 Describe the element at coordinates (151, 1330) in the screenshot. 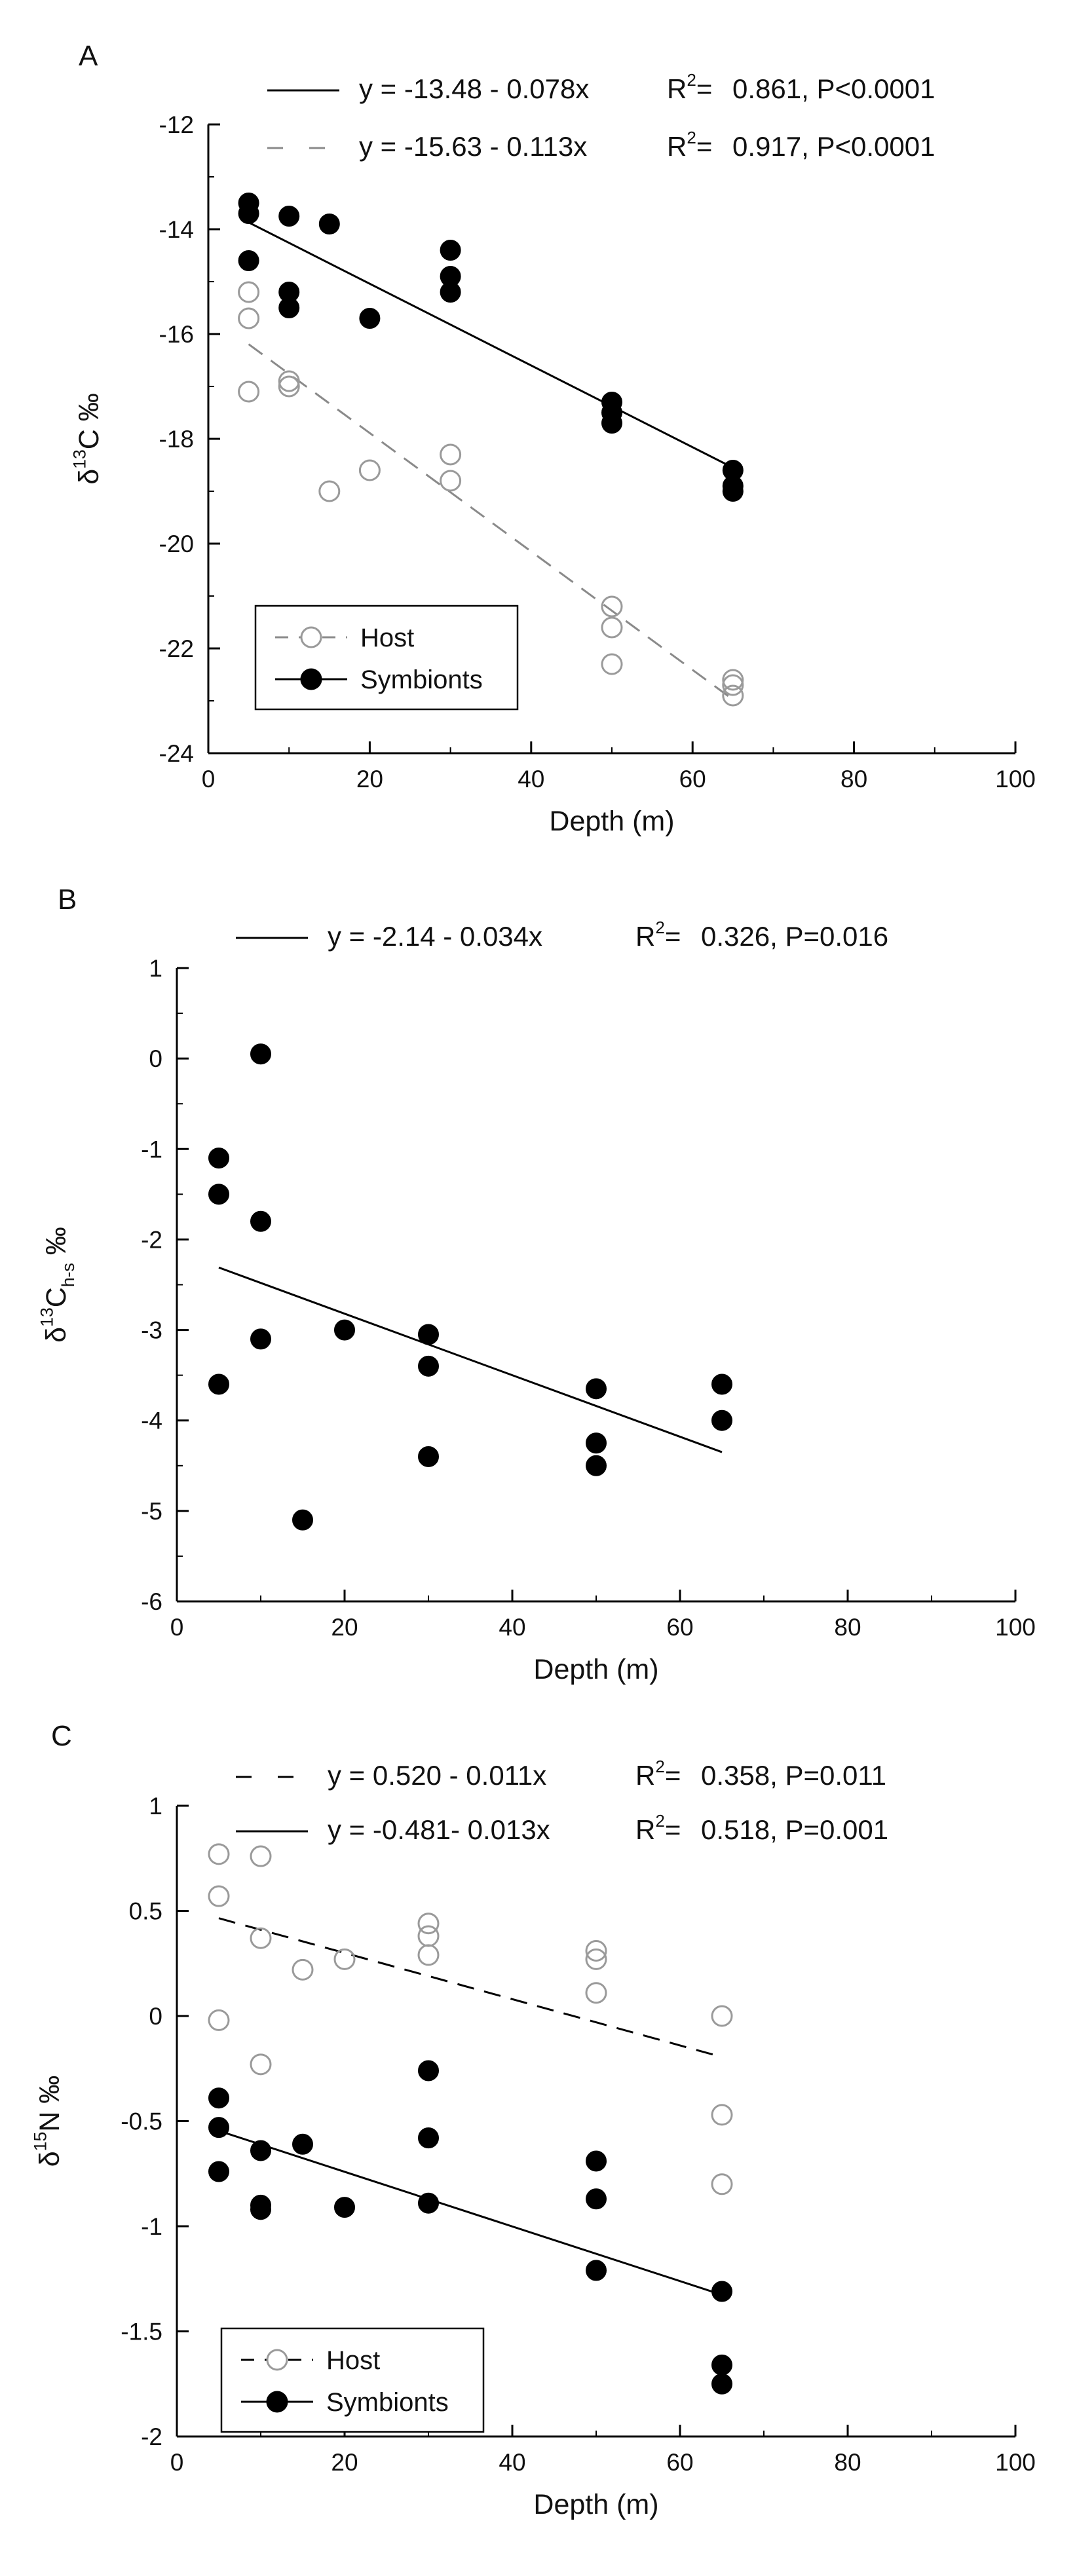

I see `y-tick-label: -3` at that location.